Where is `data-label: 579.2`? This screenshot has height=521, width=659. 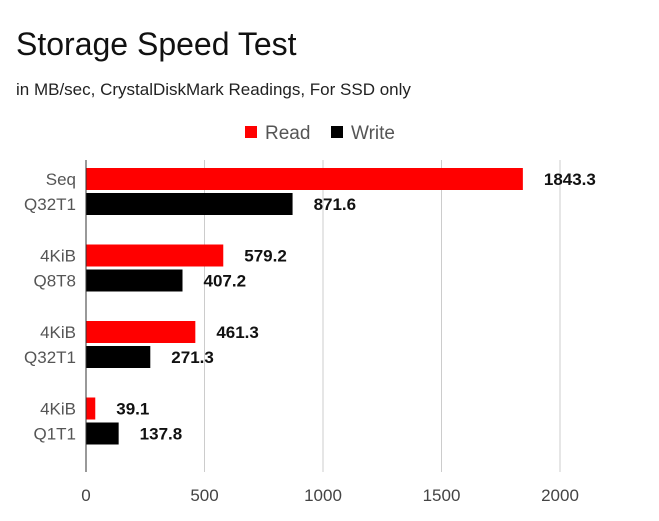 data-label: 579.2 is located at coordinates (265, 256).